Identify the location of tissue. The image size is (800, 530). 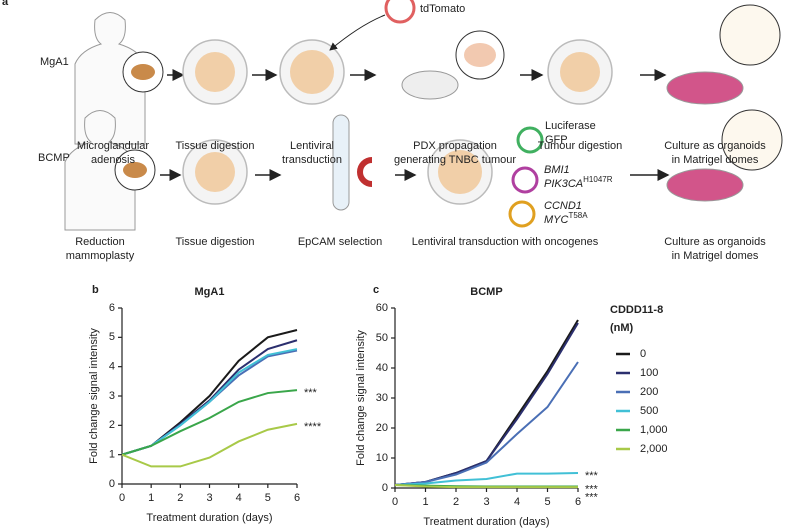
(143, 72).